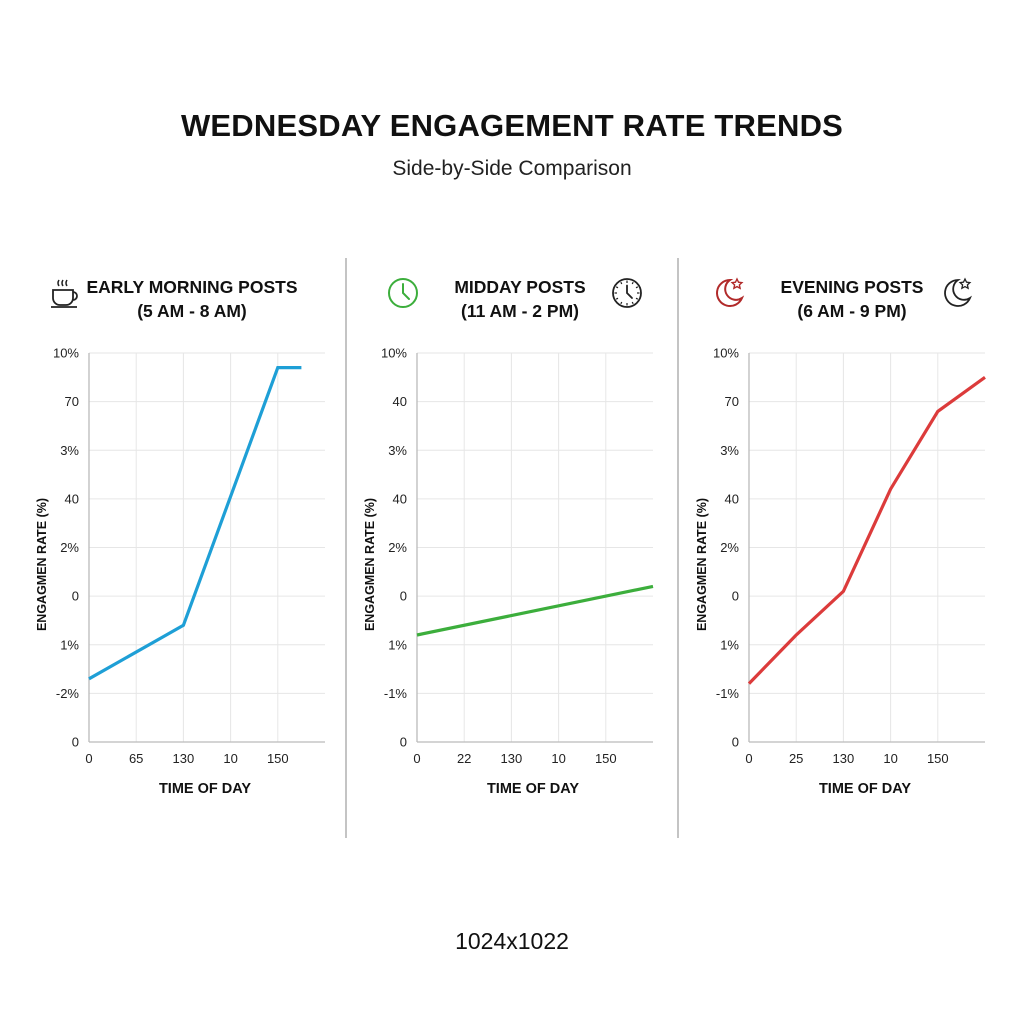 This screenshot has height=1024, width=1024. Describe the element at coordinates (192, 299) in the screenshot. I see `panel-header: EARLY MORNING POSTS (5 AM - 8 AM)` at that location.